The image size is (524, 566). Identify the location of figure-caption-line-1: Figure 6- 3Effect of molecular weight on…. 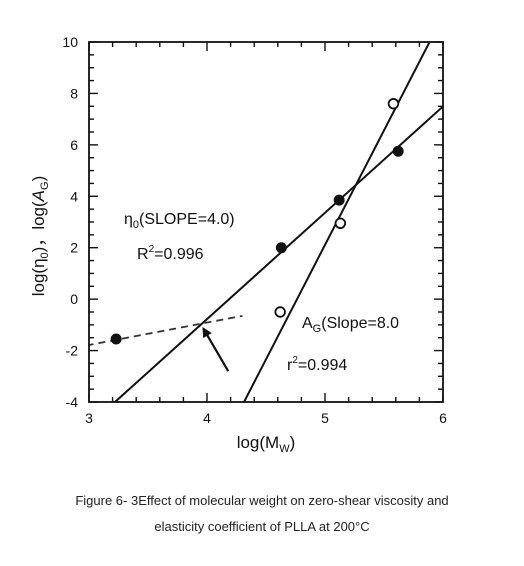
(262, 500).